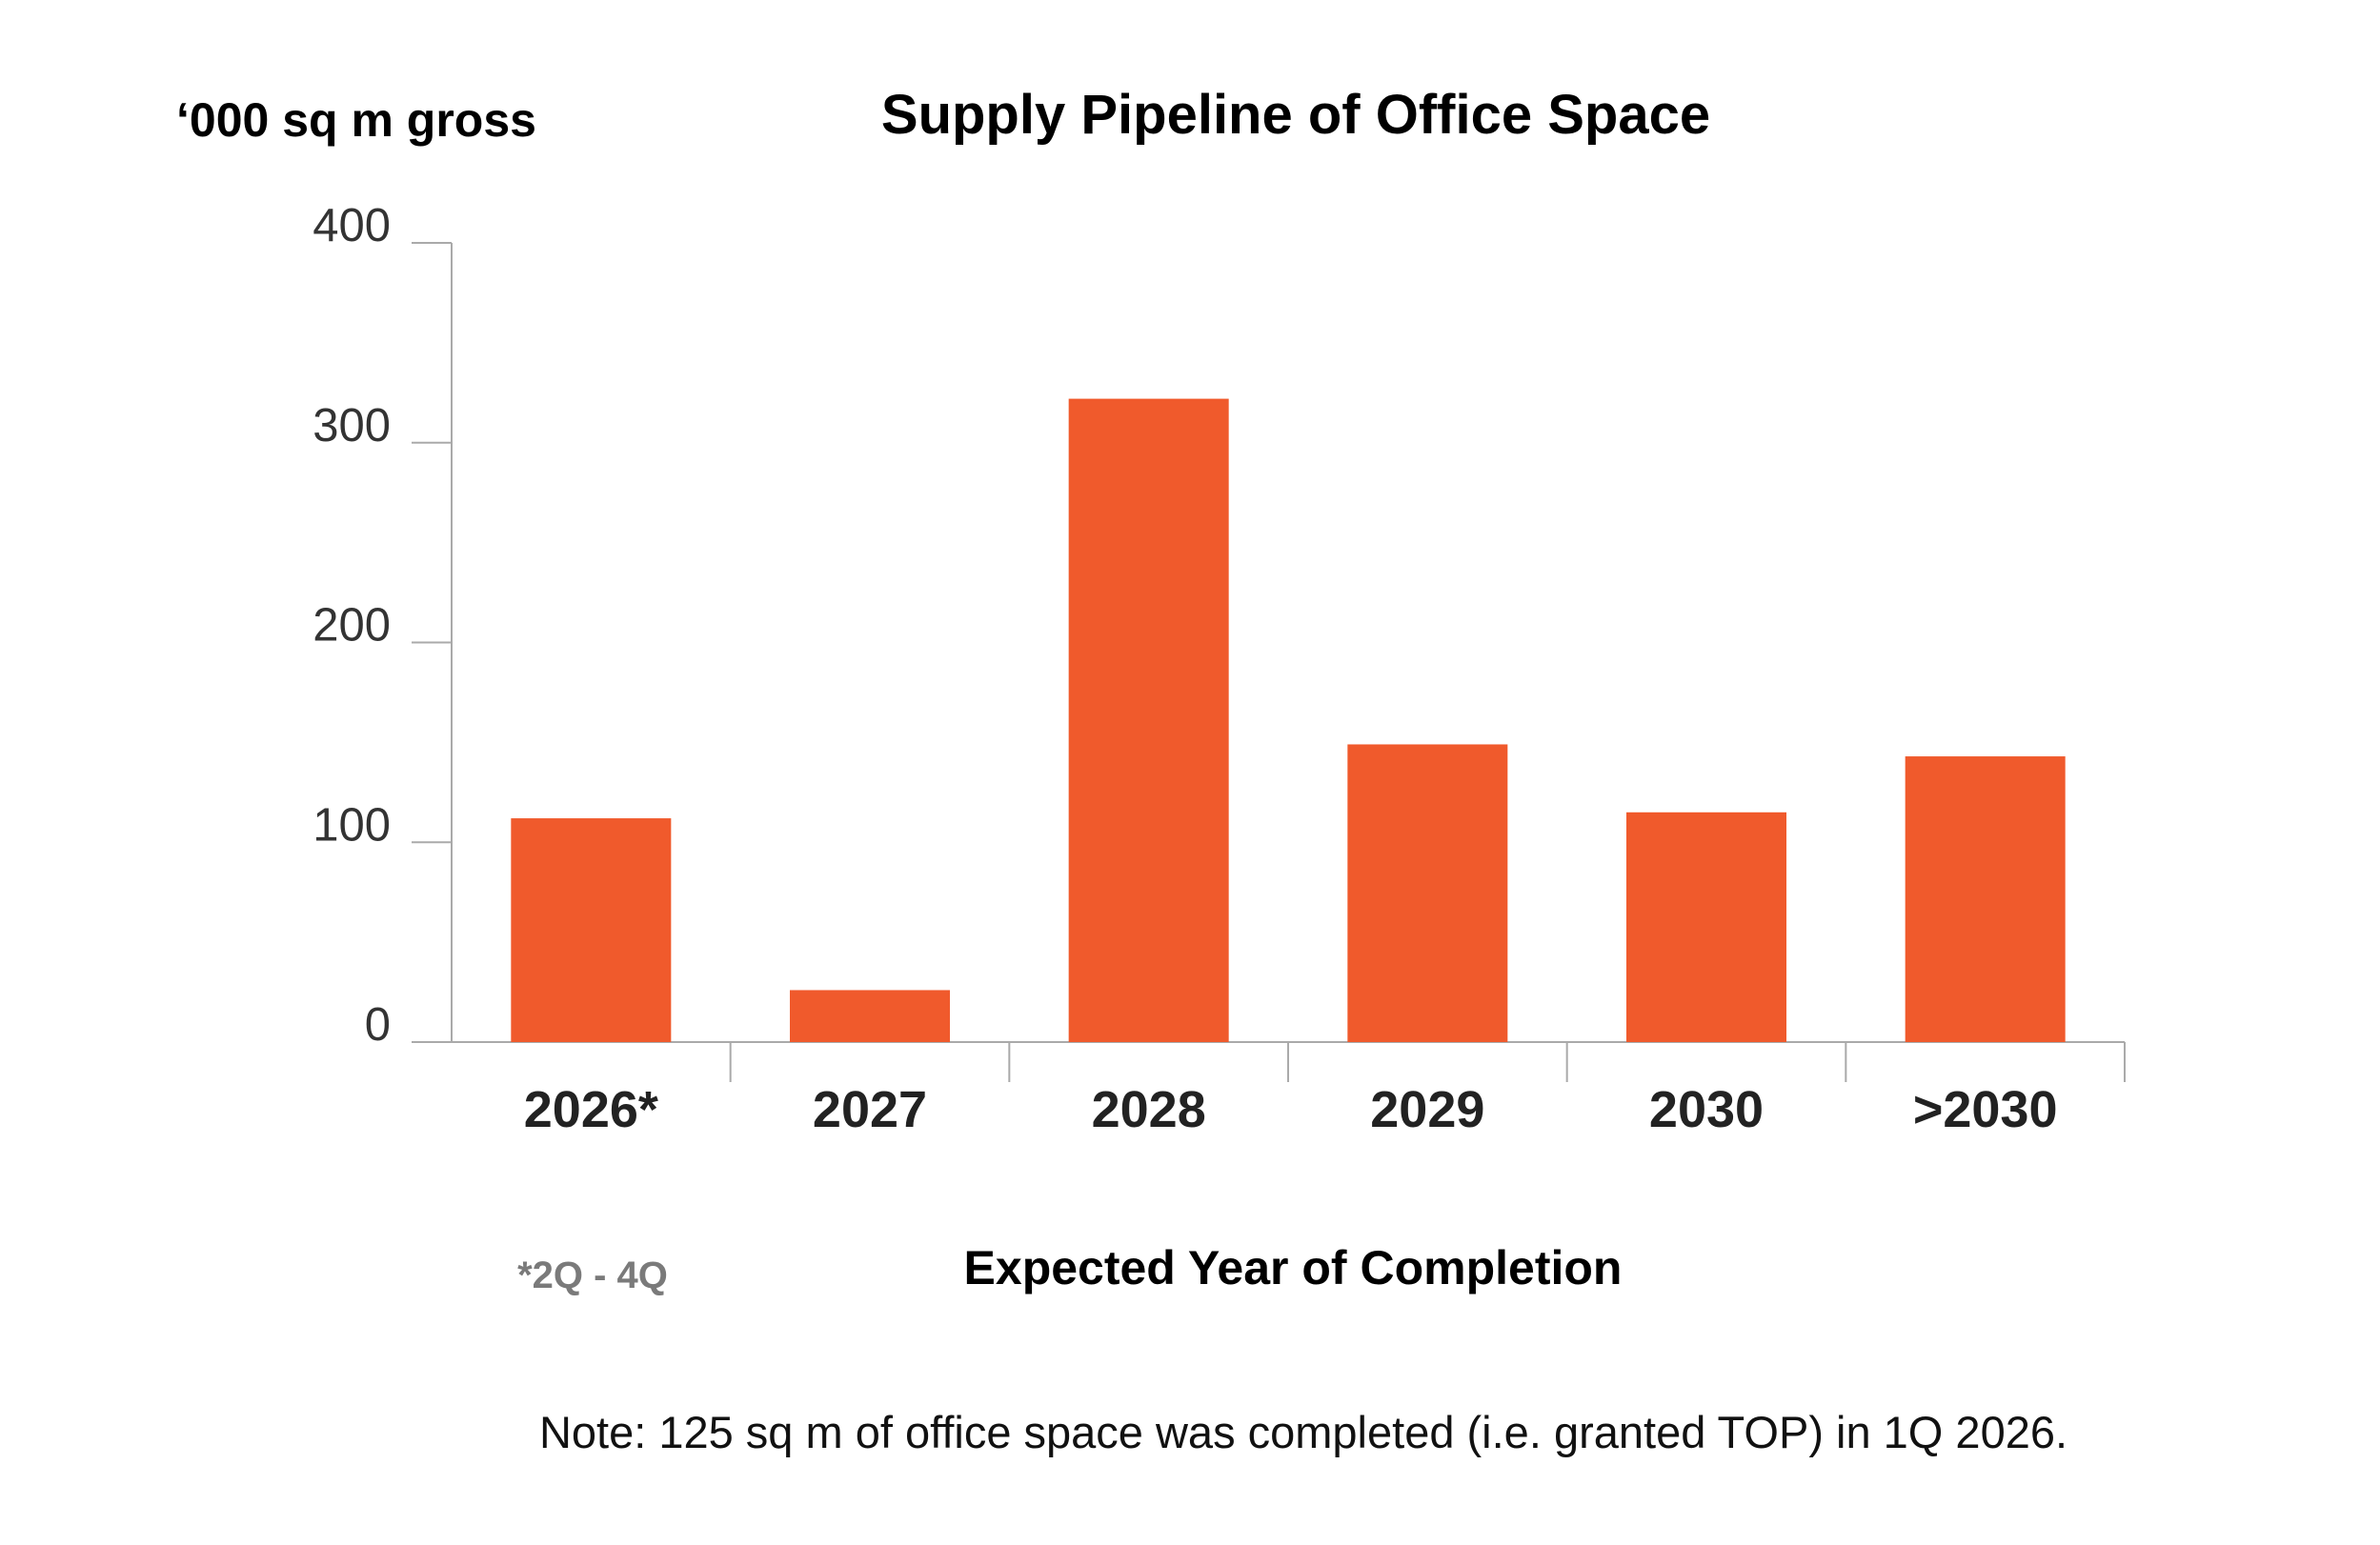 This screenshot has height=1545, width=2380. I want to click on x-axis-label: Expected Year of Completion, so click(1294, 1267).